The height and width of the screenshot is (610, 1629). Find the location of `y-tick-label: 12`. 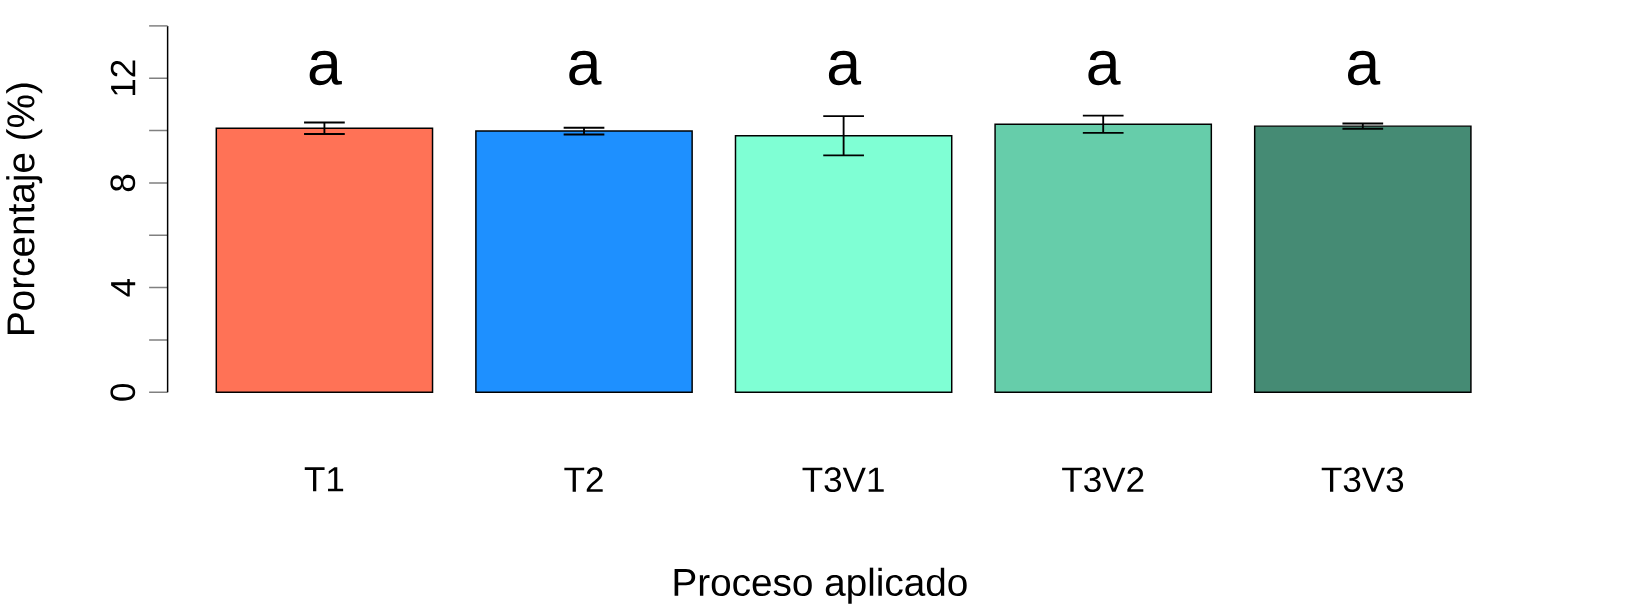

y-tick-label: 12 is located at coordinates (123, 78).